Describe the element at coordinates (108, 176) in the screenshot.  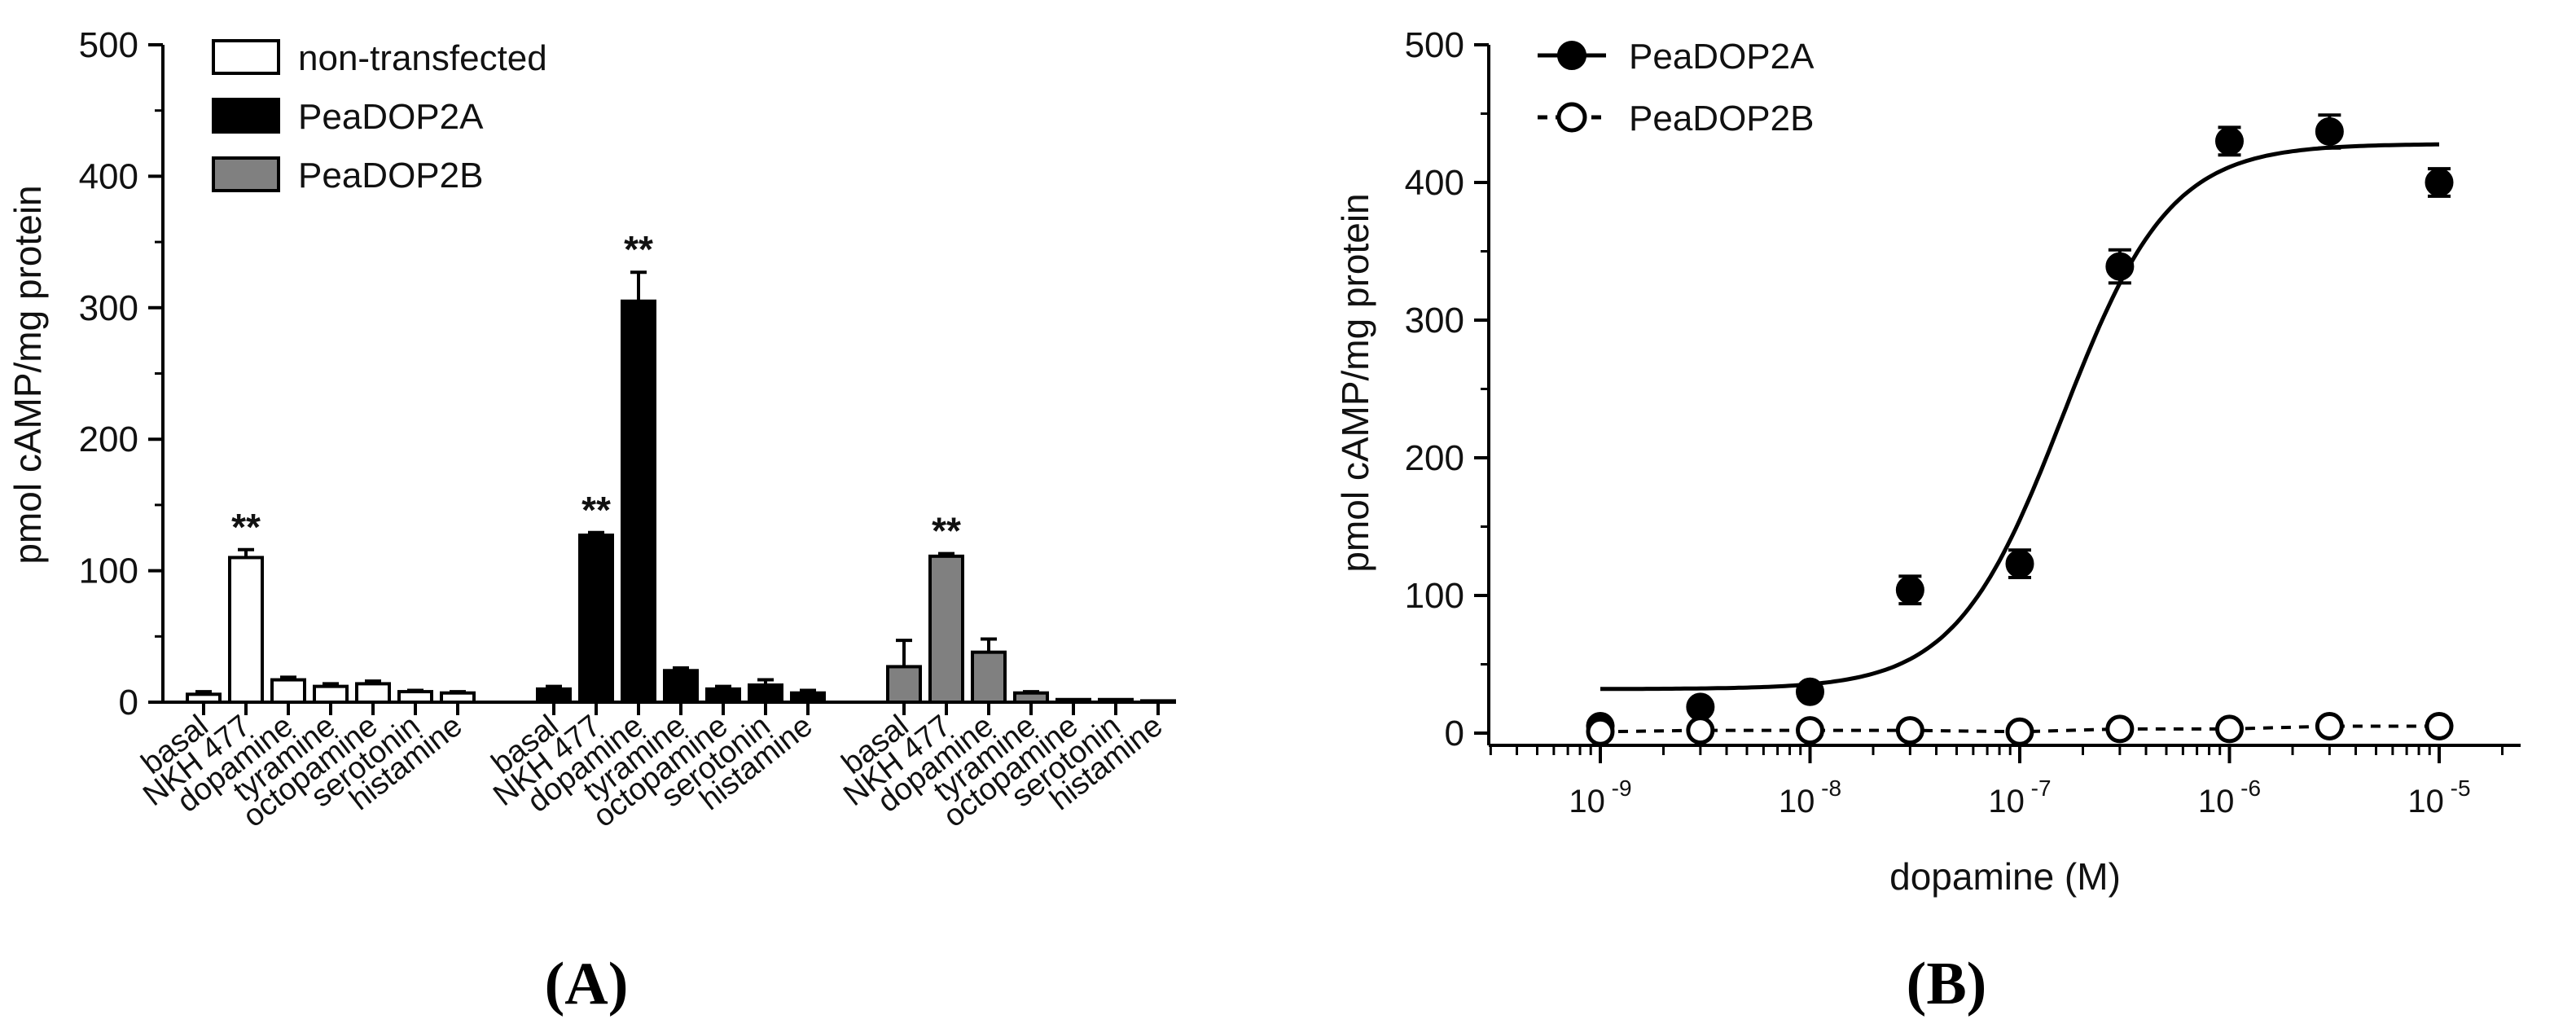
I see `panel-a-y-tick-label-400: 400` at that location.